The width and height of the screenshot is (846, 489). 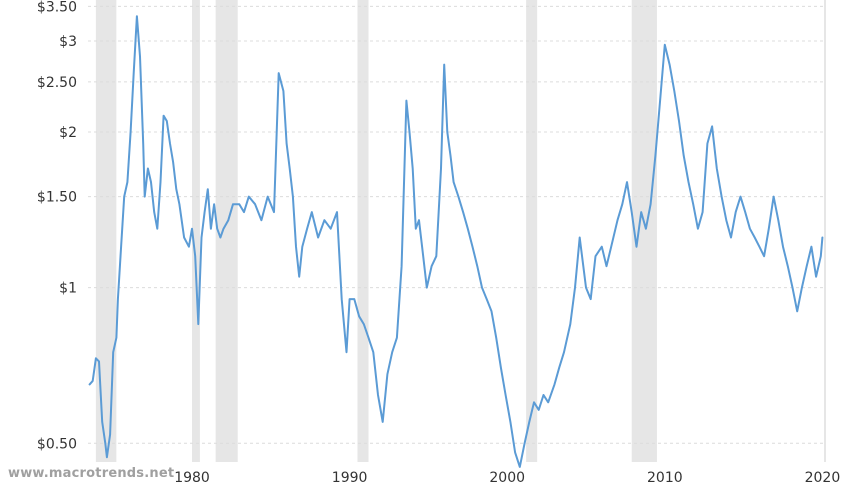 I want to click on x-tick-label: 1990, so click(x=350, y=478).